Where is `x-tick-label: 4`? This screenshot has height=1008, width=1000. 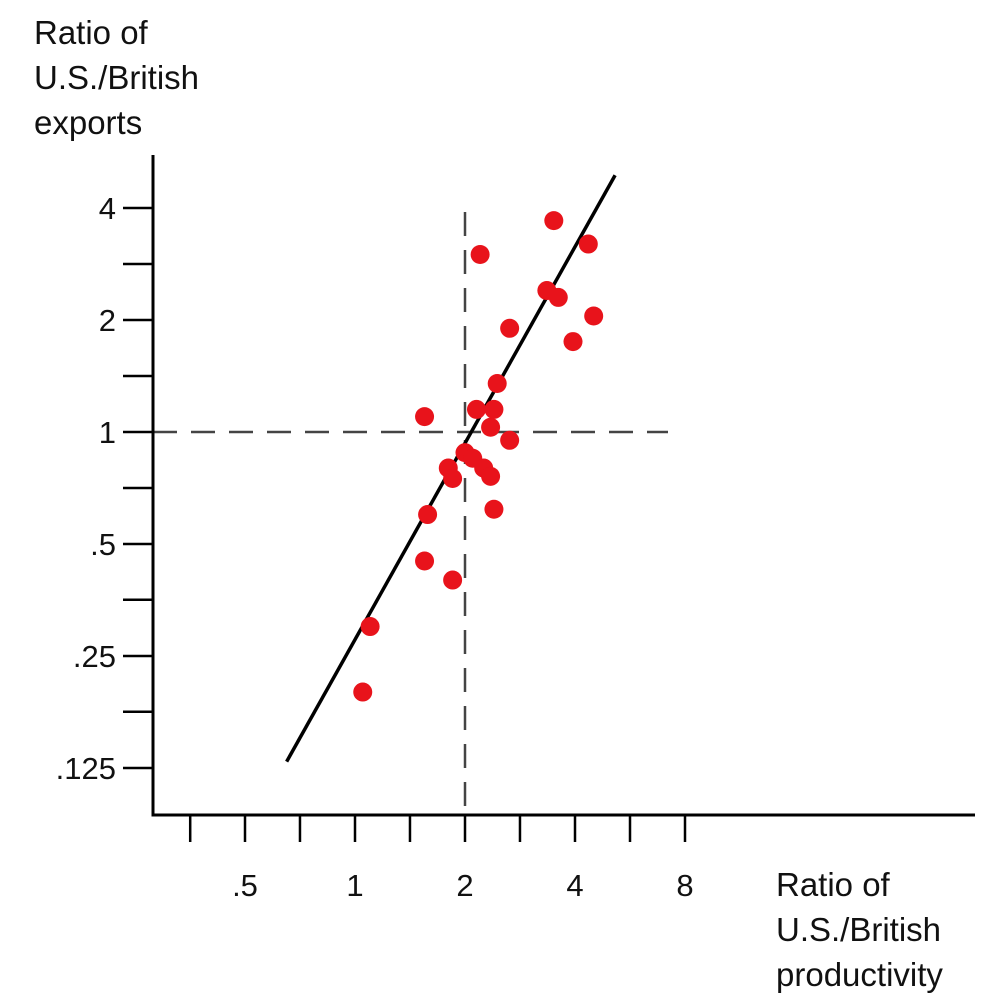 x-tick-label: 4 is located at coordinates (574, 885).